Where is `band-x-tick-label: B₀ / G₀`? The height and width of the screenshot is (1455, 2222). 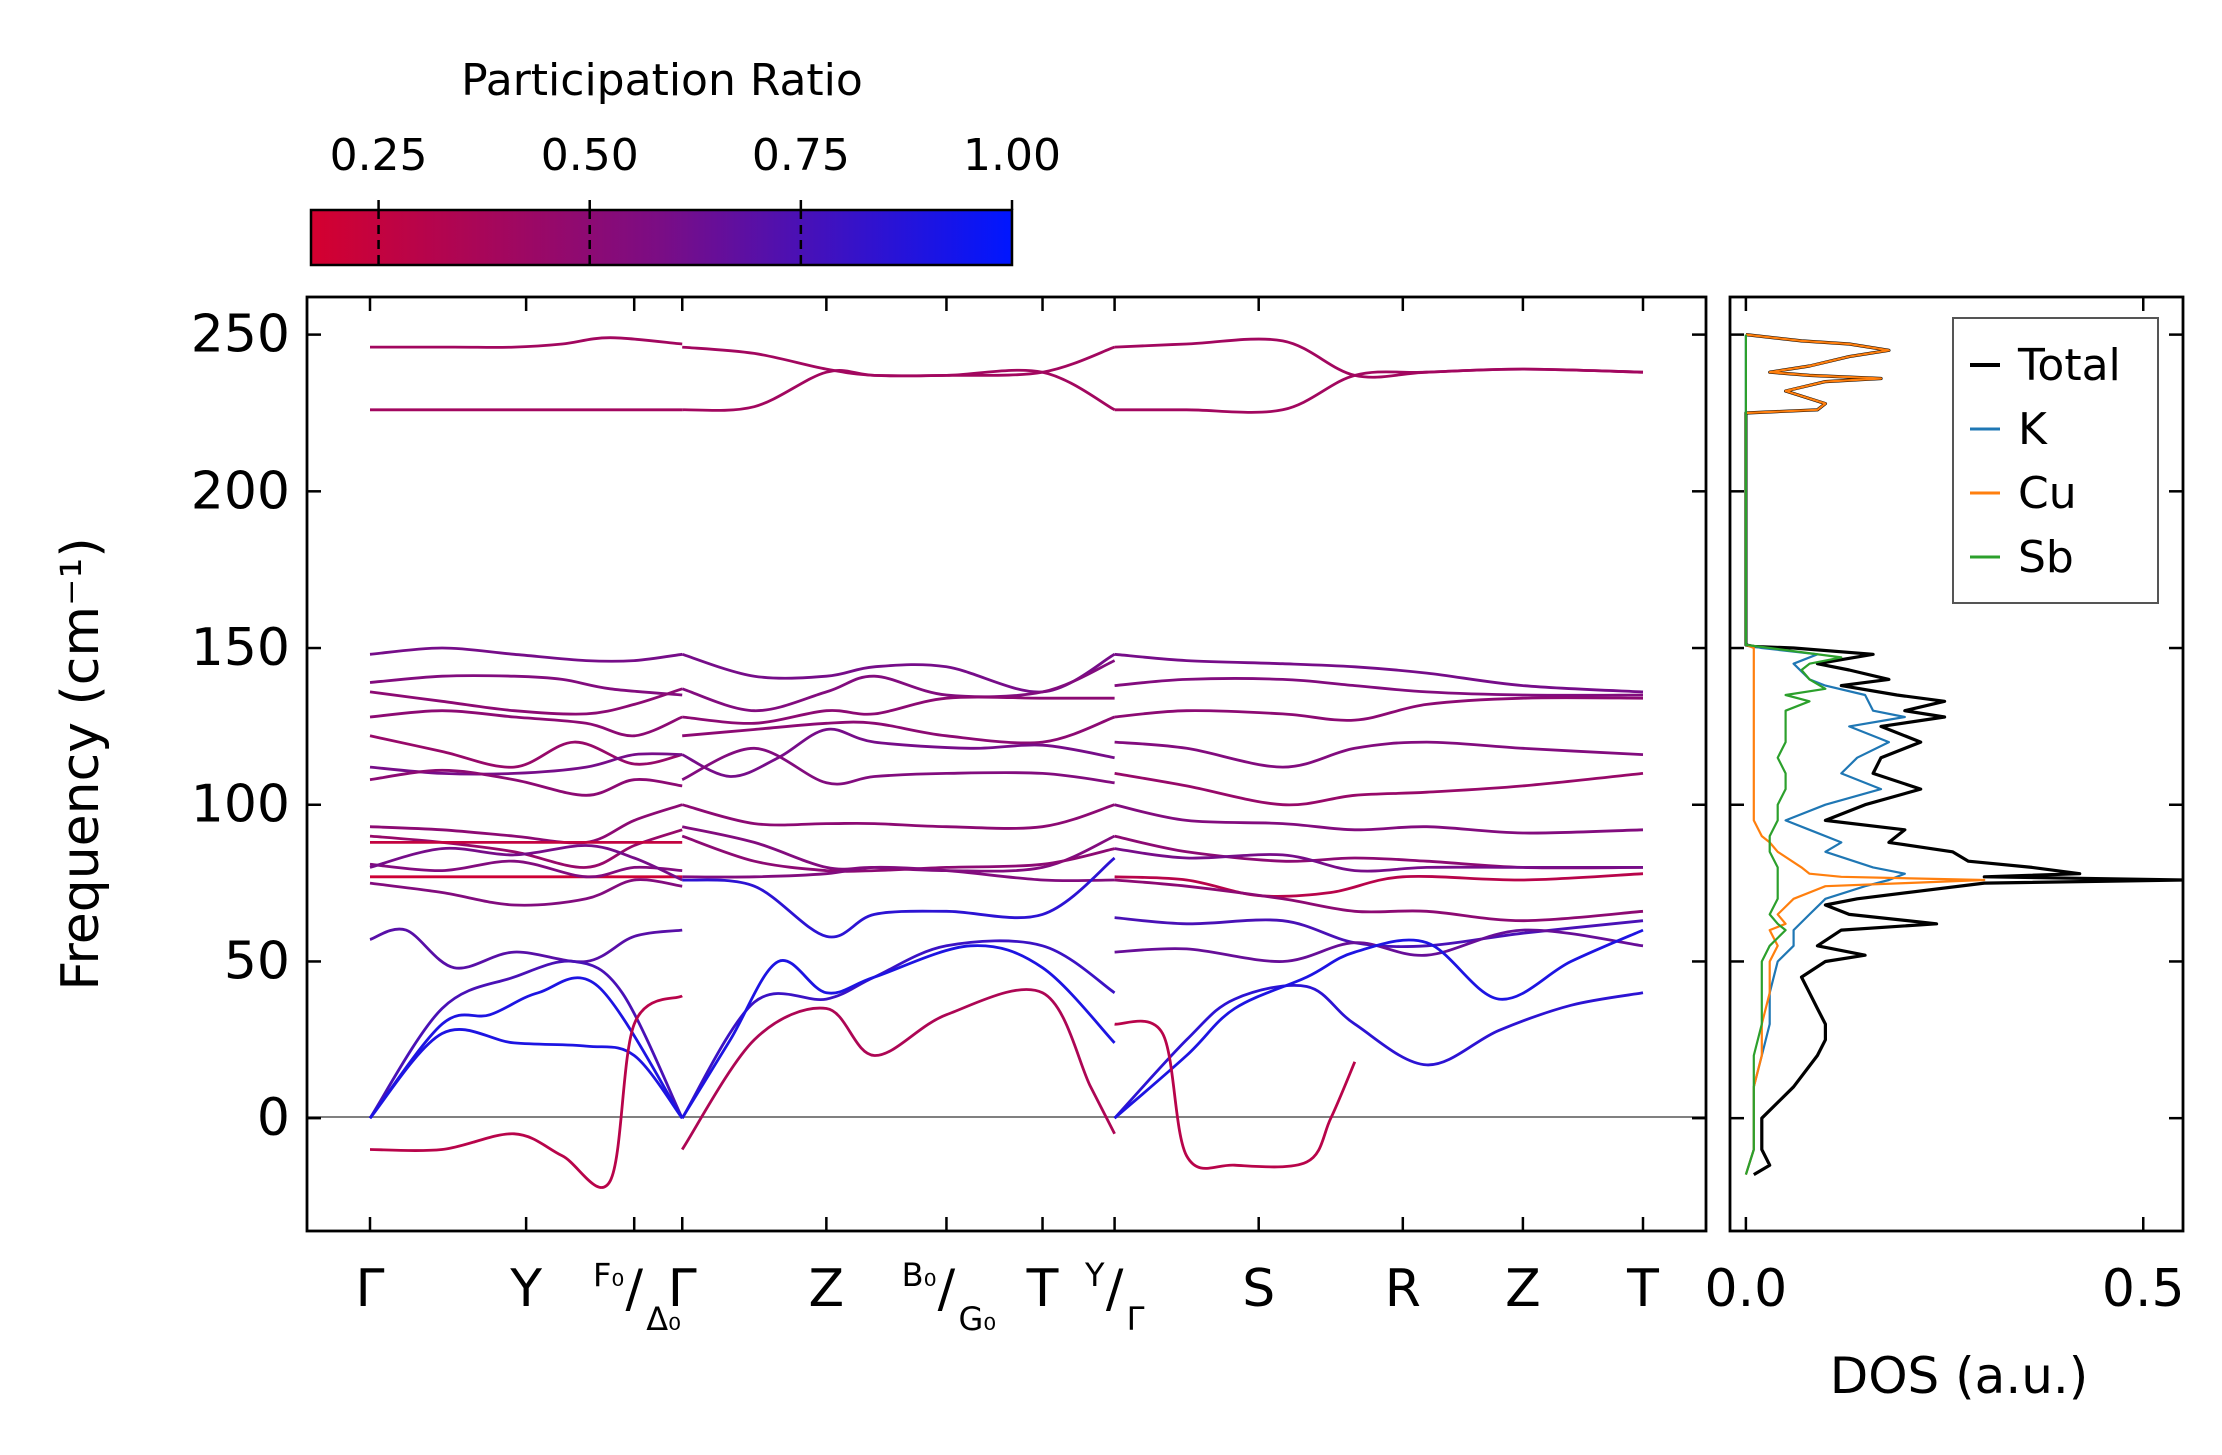 band-x-tick-label: B₀ / G₀ is located at coordinates (949, 1297).